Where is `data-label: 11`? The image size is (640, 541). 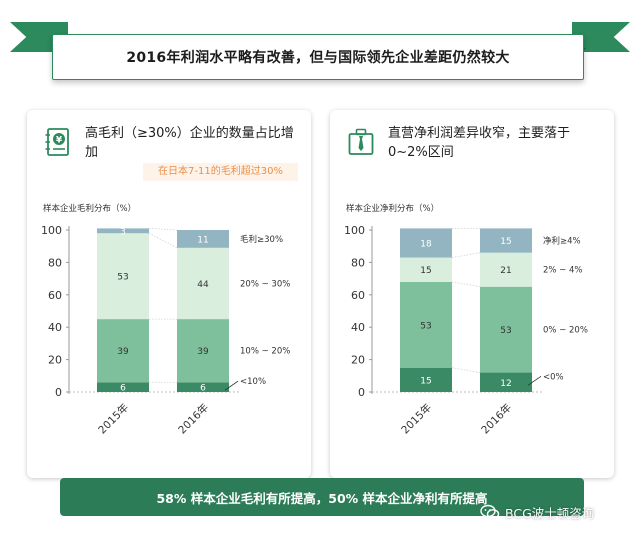
data-label: 11 is located at coordinates (202, 240).